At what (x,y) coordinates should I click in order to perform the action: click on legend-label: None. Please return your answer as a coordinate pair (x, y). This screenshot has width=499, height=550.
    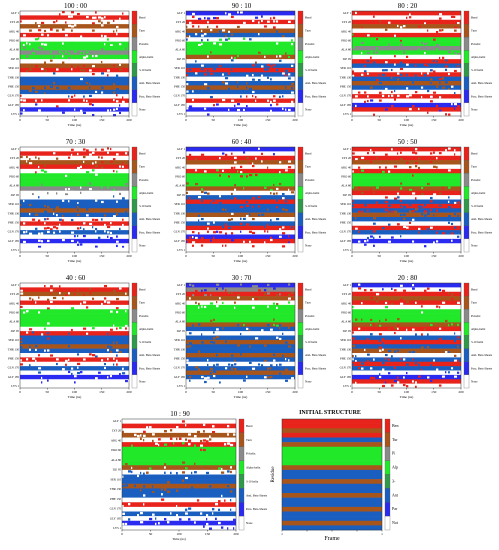
    Looking at the image, I should click on (308, 245).